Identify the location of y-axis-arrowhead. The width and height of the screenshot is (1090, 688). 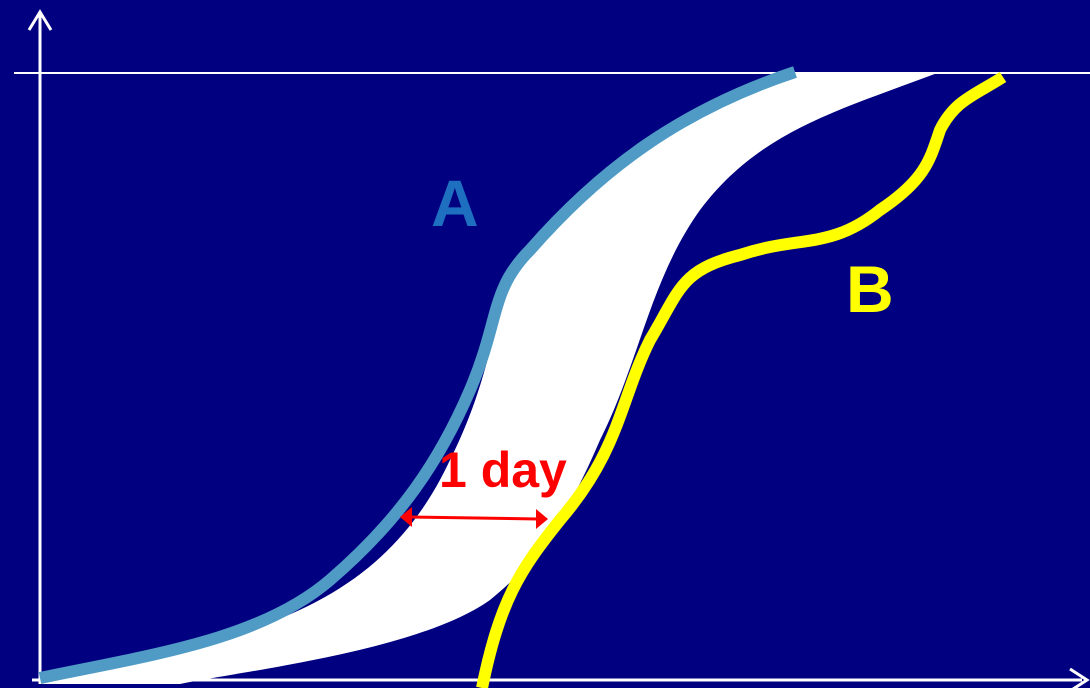
(40, 20).